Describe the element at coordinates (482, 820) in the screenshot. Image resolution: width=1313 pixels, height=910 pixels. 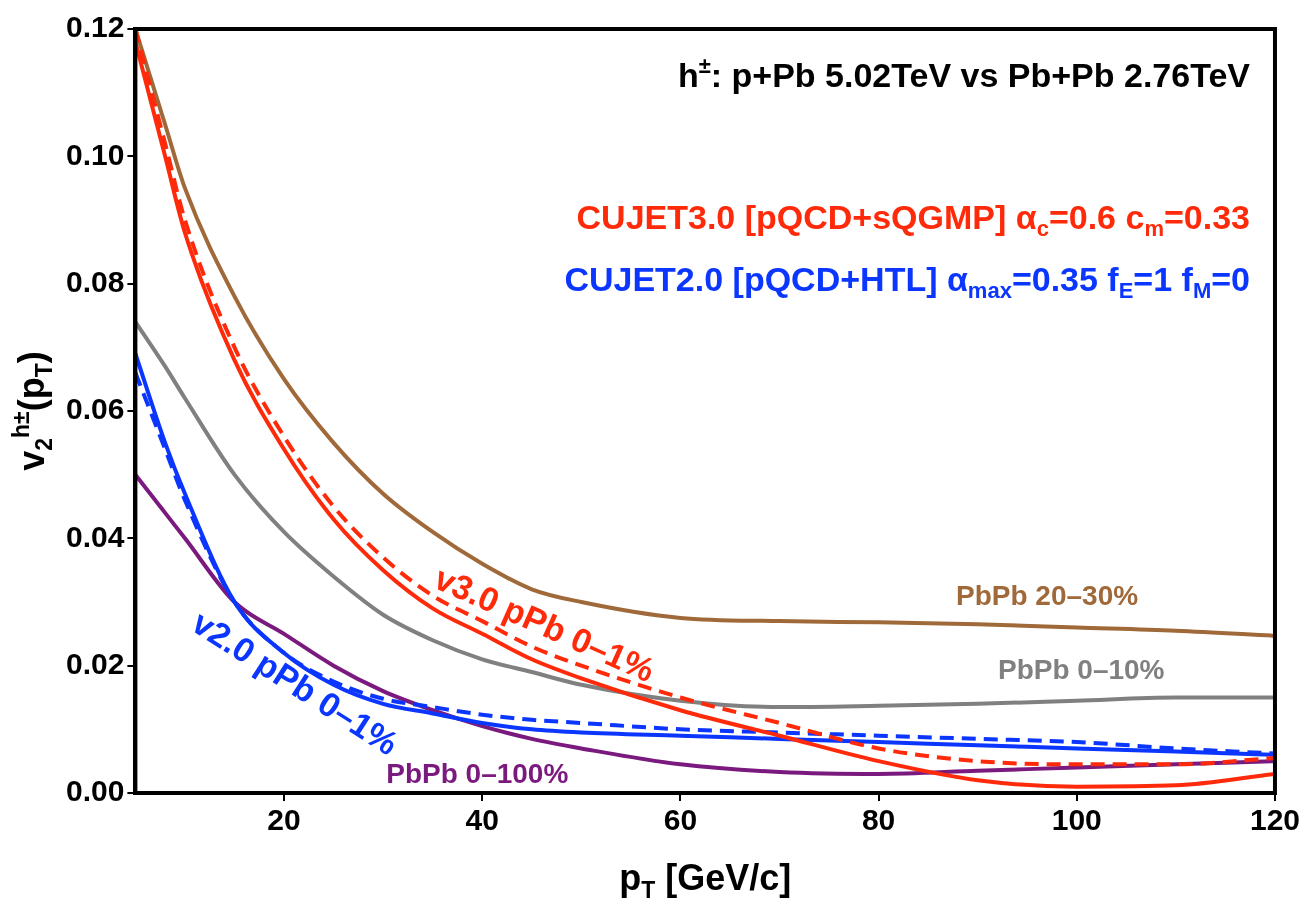
I see `x-tick-label: 40` at that location.